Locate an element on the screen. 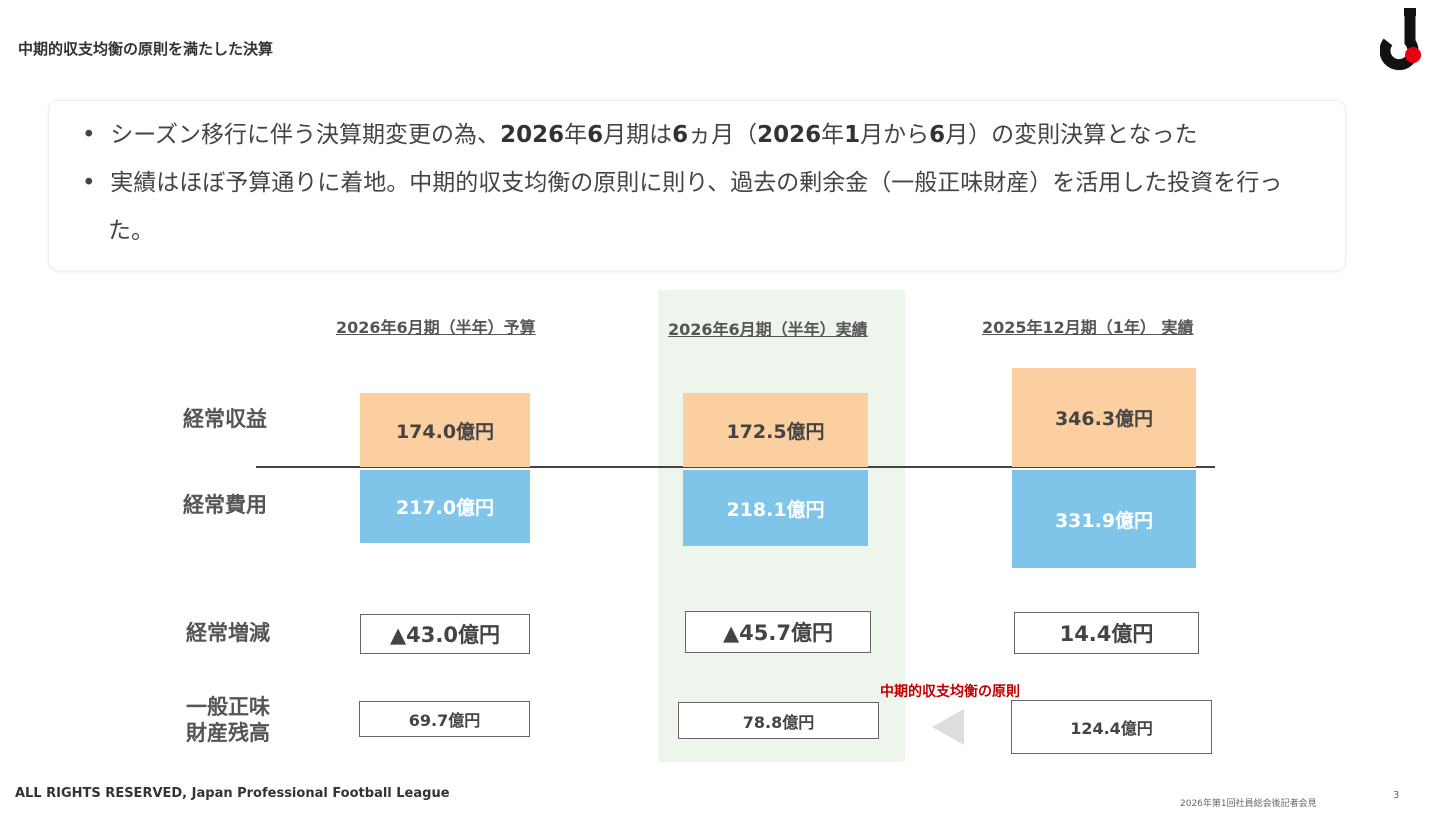  change-box: ▲43.0億円 is located at coordinates (445, 634).